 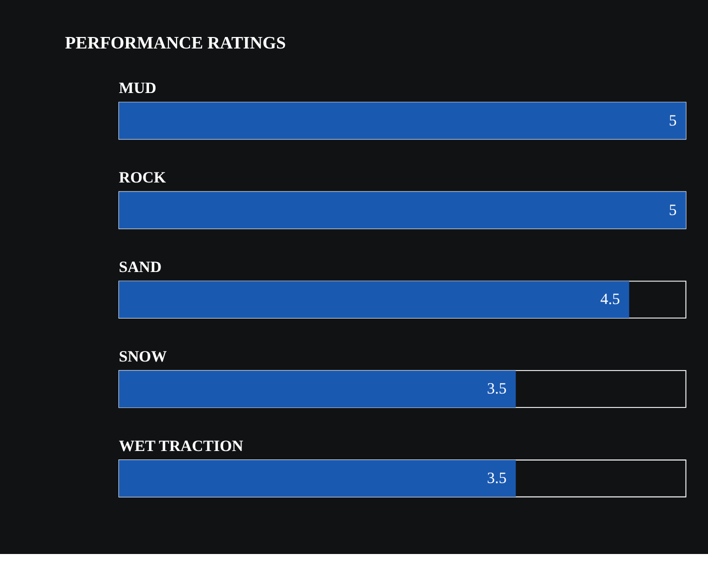 What do you see at coordinates (137, 89) in the screenshot?
I see `y-tick-label: MUD` at bounding box center [137, 89].